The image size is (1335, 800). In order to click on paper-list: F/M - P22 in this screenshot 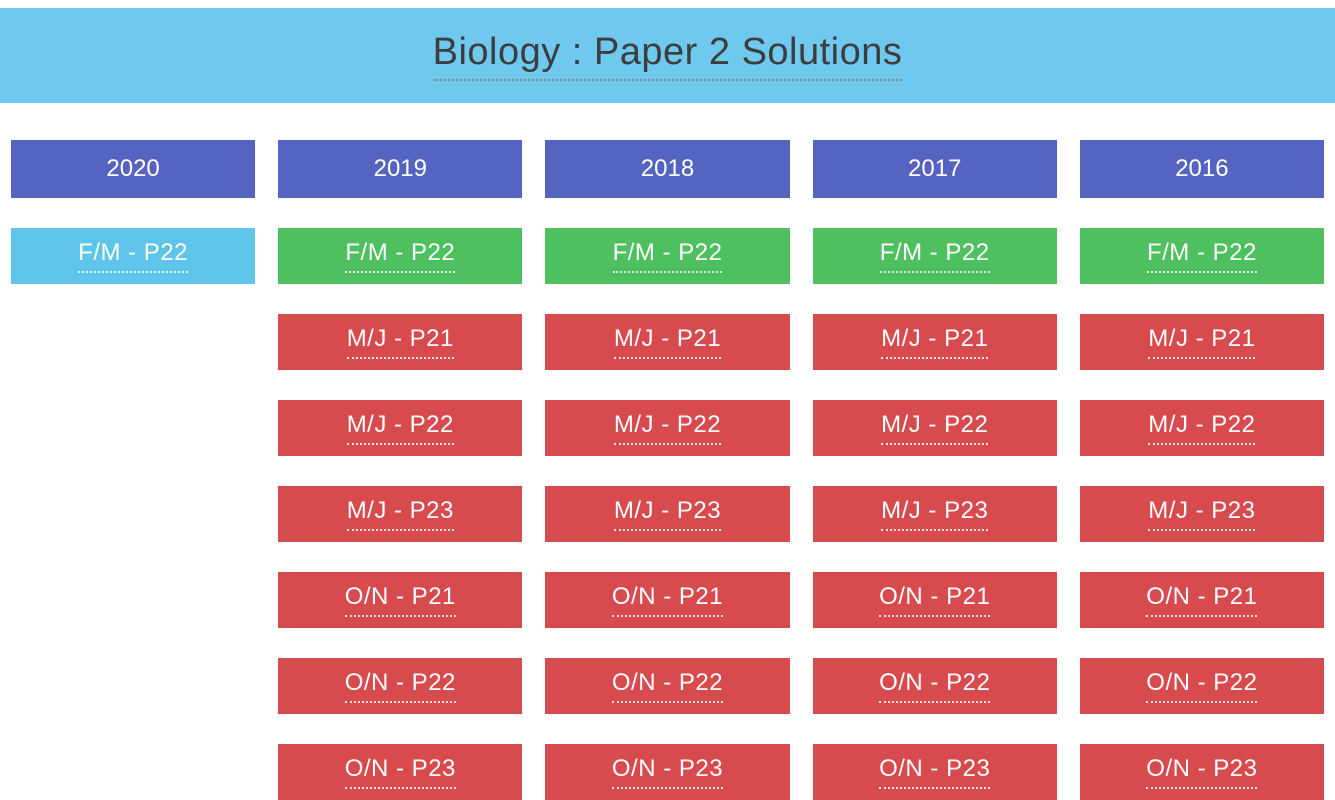, I will do `click(133, 256)`.